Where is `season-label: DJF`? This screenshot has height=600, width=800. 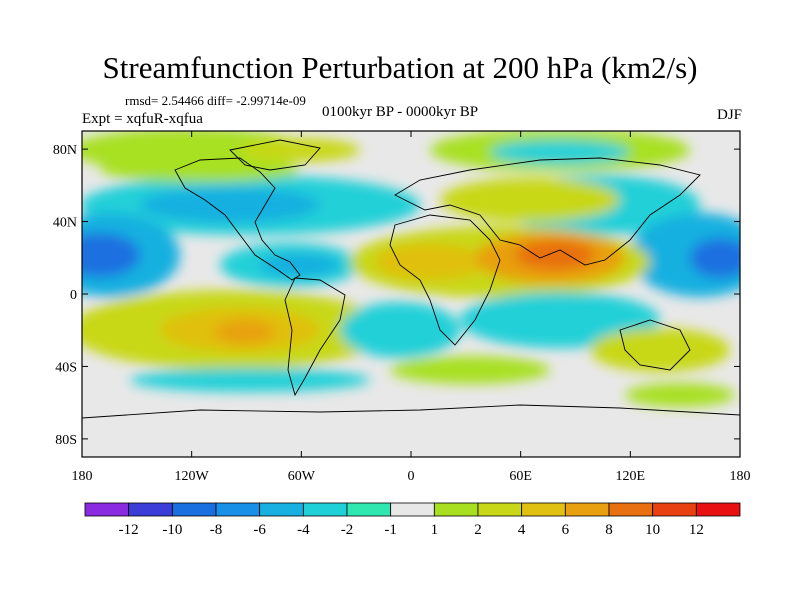
season-label: DJF is located at coordinates (729, 115).